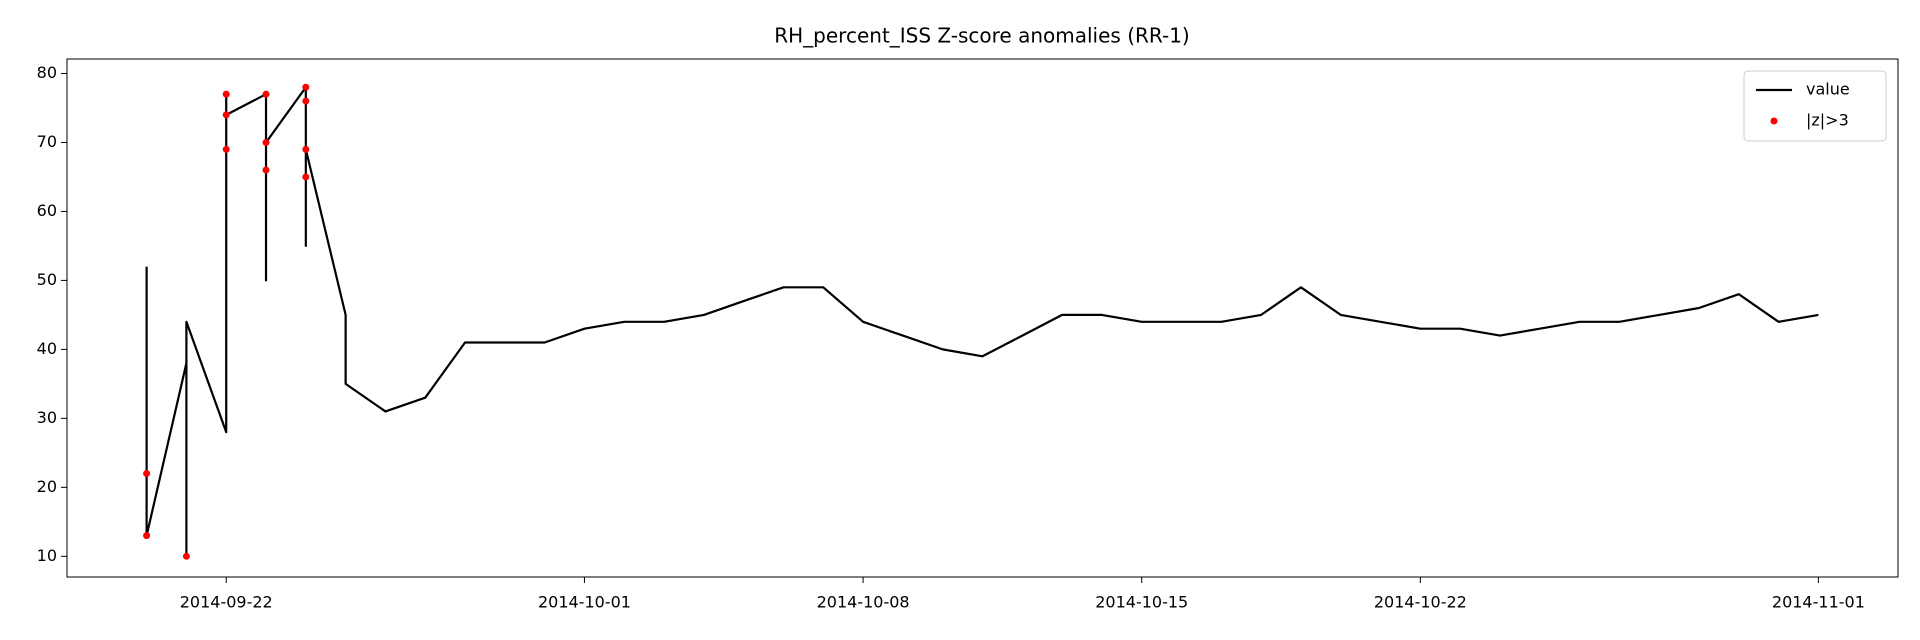 This screenshot has height=640, width=1920. I want to click on legend-marker, so click(1774, 121).